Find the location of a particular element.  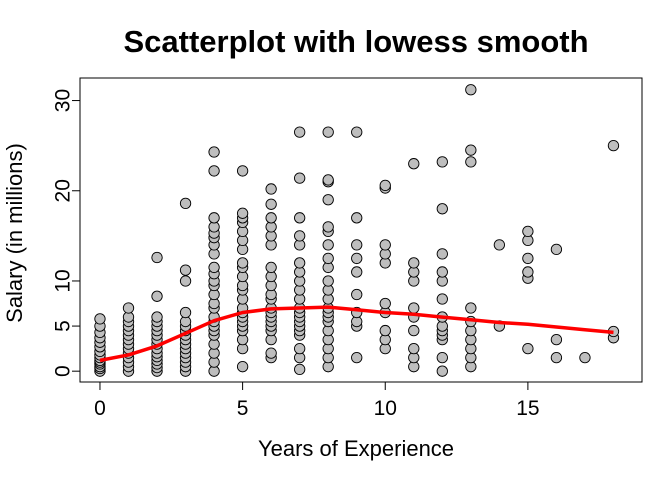

y-axis-label: Salary (in millions) is located at coordinates (14, 233).